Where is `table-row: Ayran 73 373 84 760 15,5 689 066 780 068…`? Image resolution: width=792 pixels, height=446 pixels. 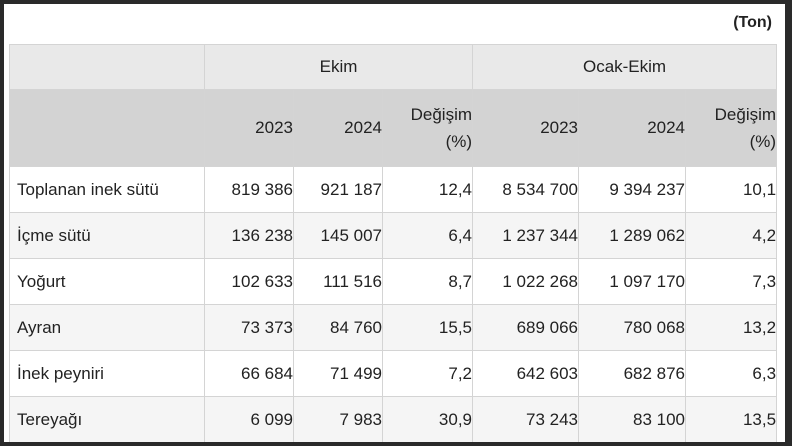 table-row: Ayran 73 373 84 760 15,5 689 066 780 068… is located at coordinates (393, 327).